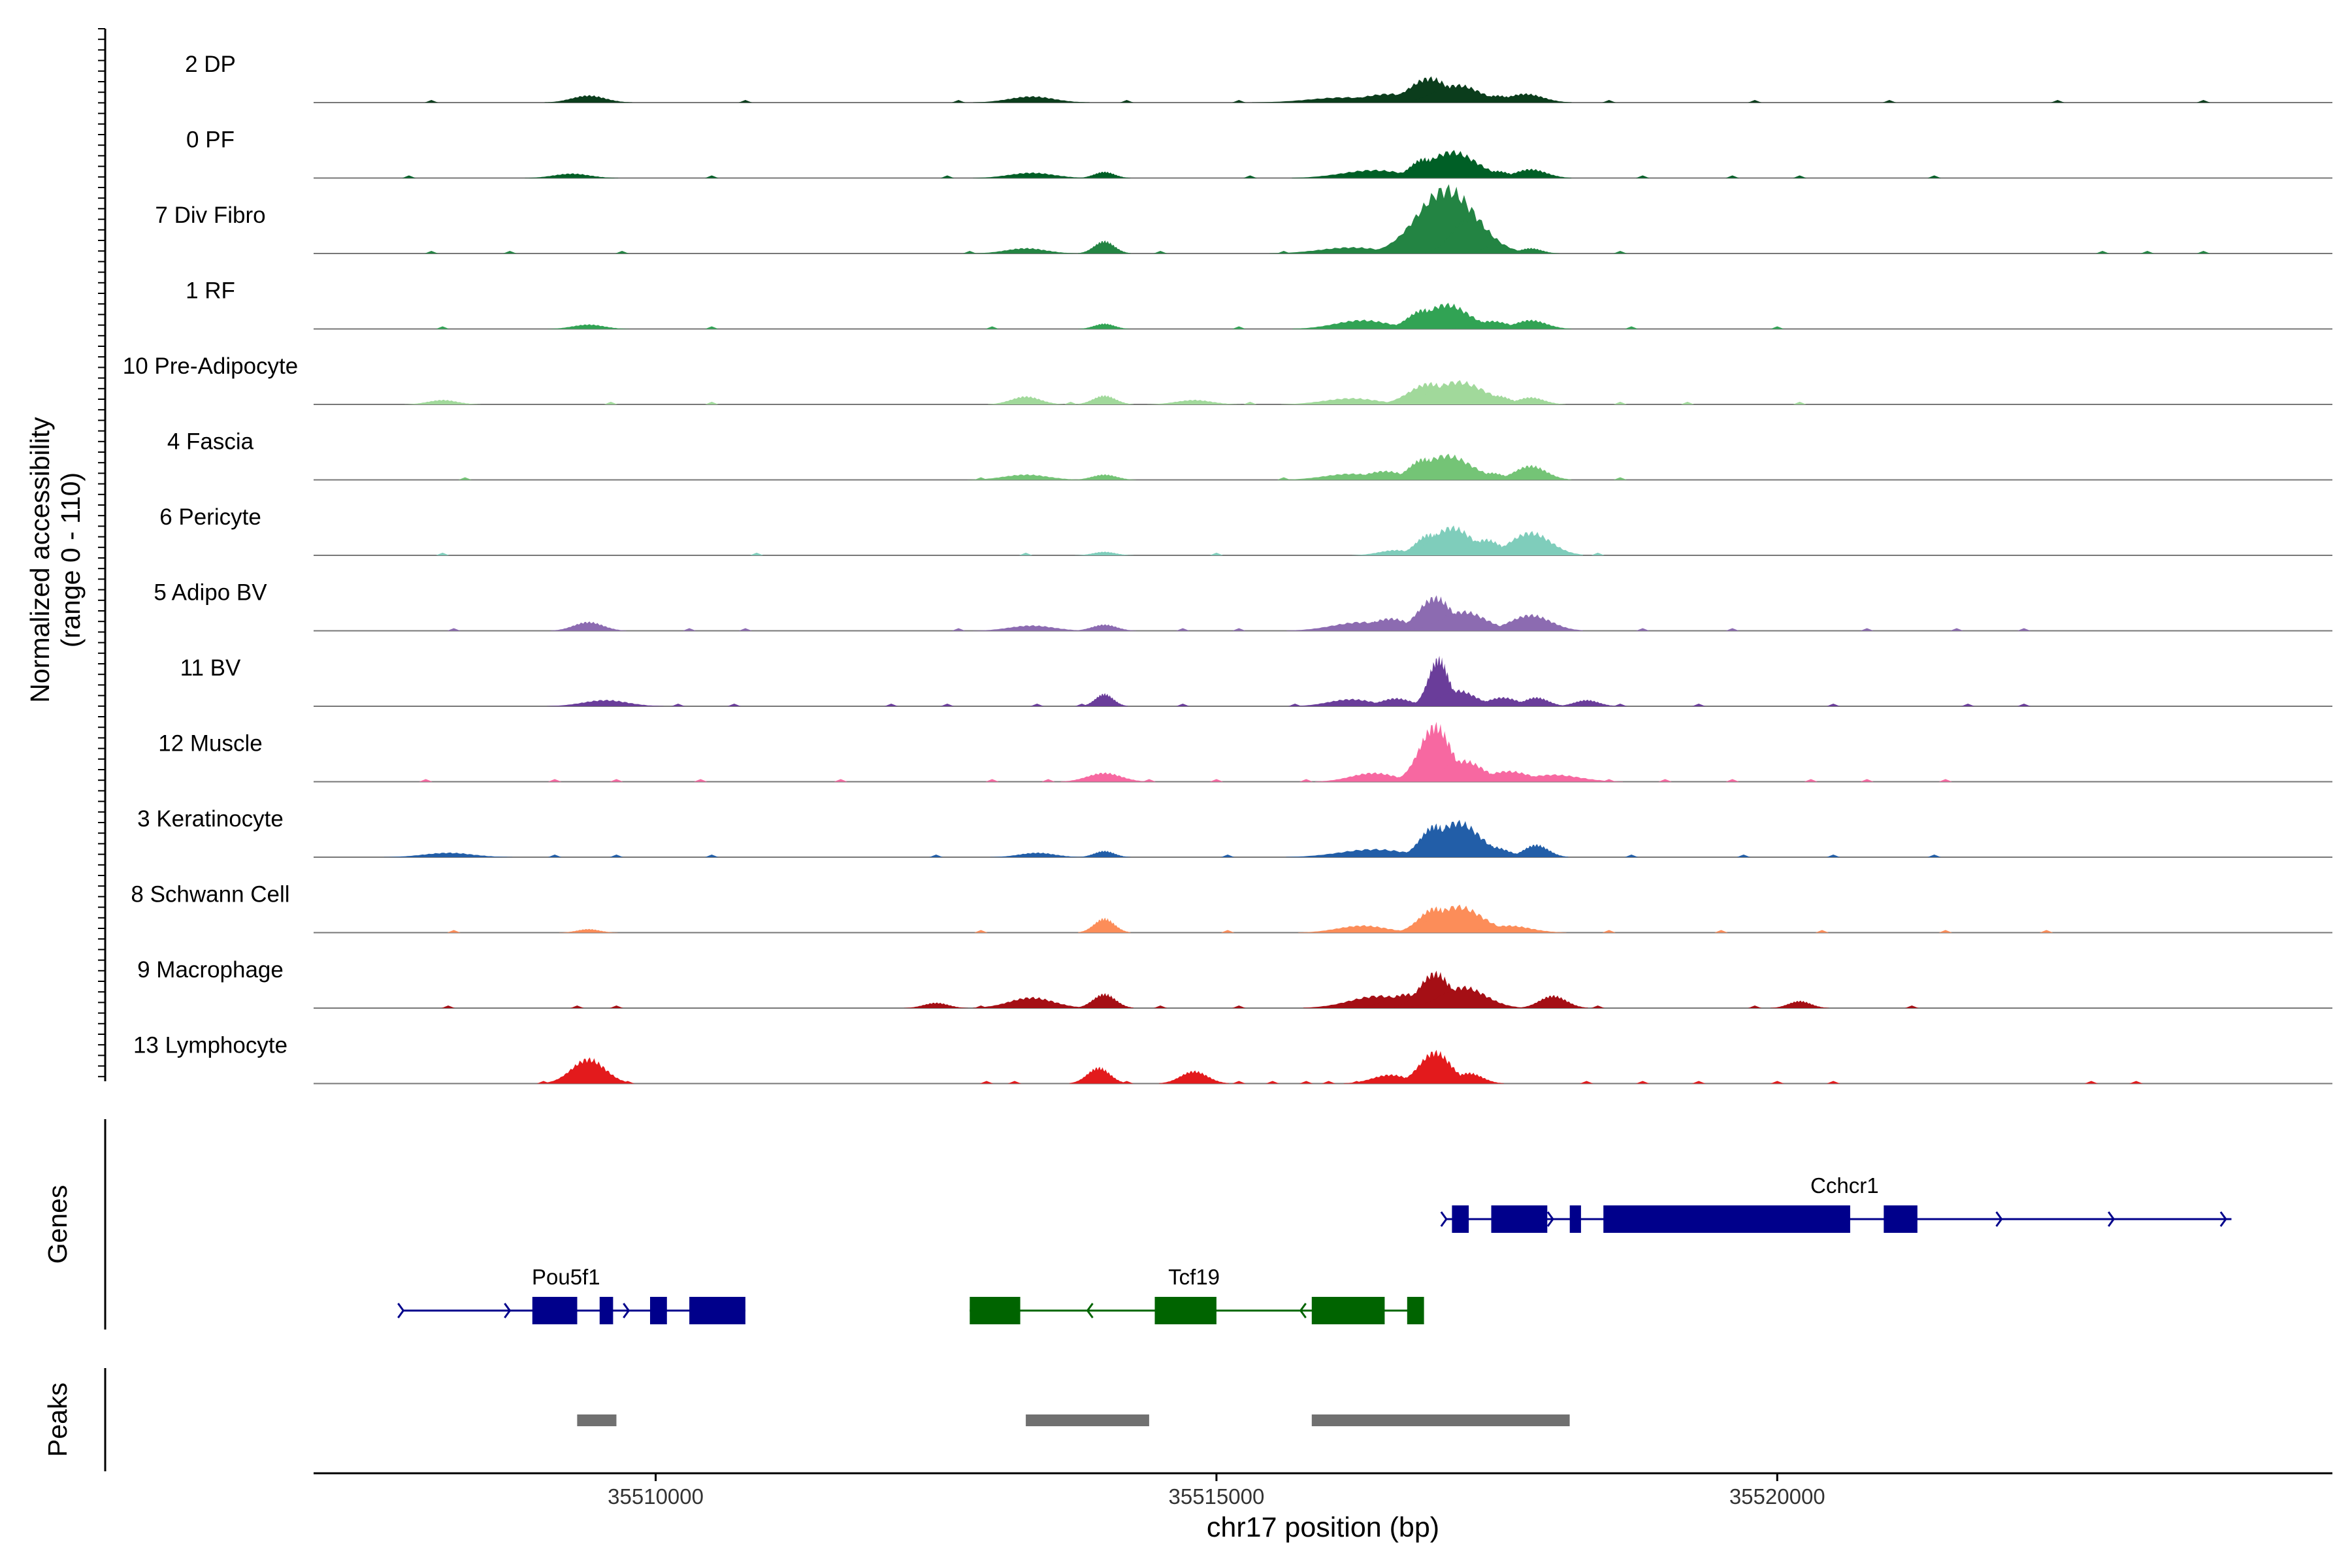  Describe the element at coordinates (1243, 606) in the screenshot. I see `track-8: 5 Adipo BV` at that location.